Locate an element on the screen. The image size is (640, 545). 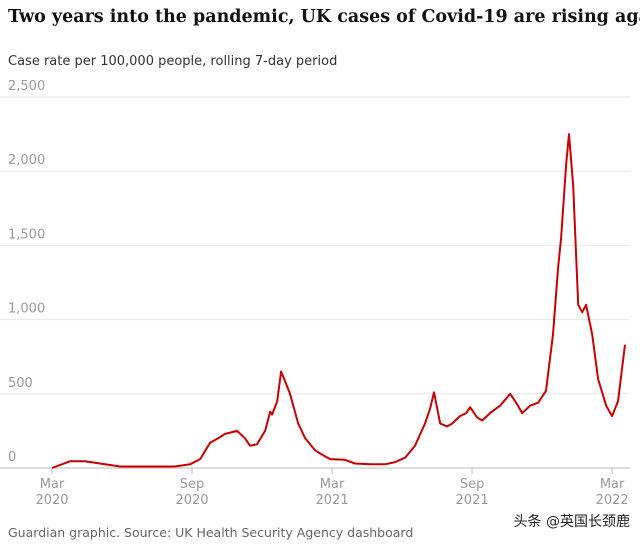
y-tick-label: 0 is located at coordinates (12, 457).